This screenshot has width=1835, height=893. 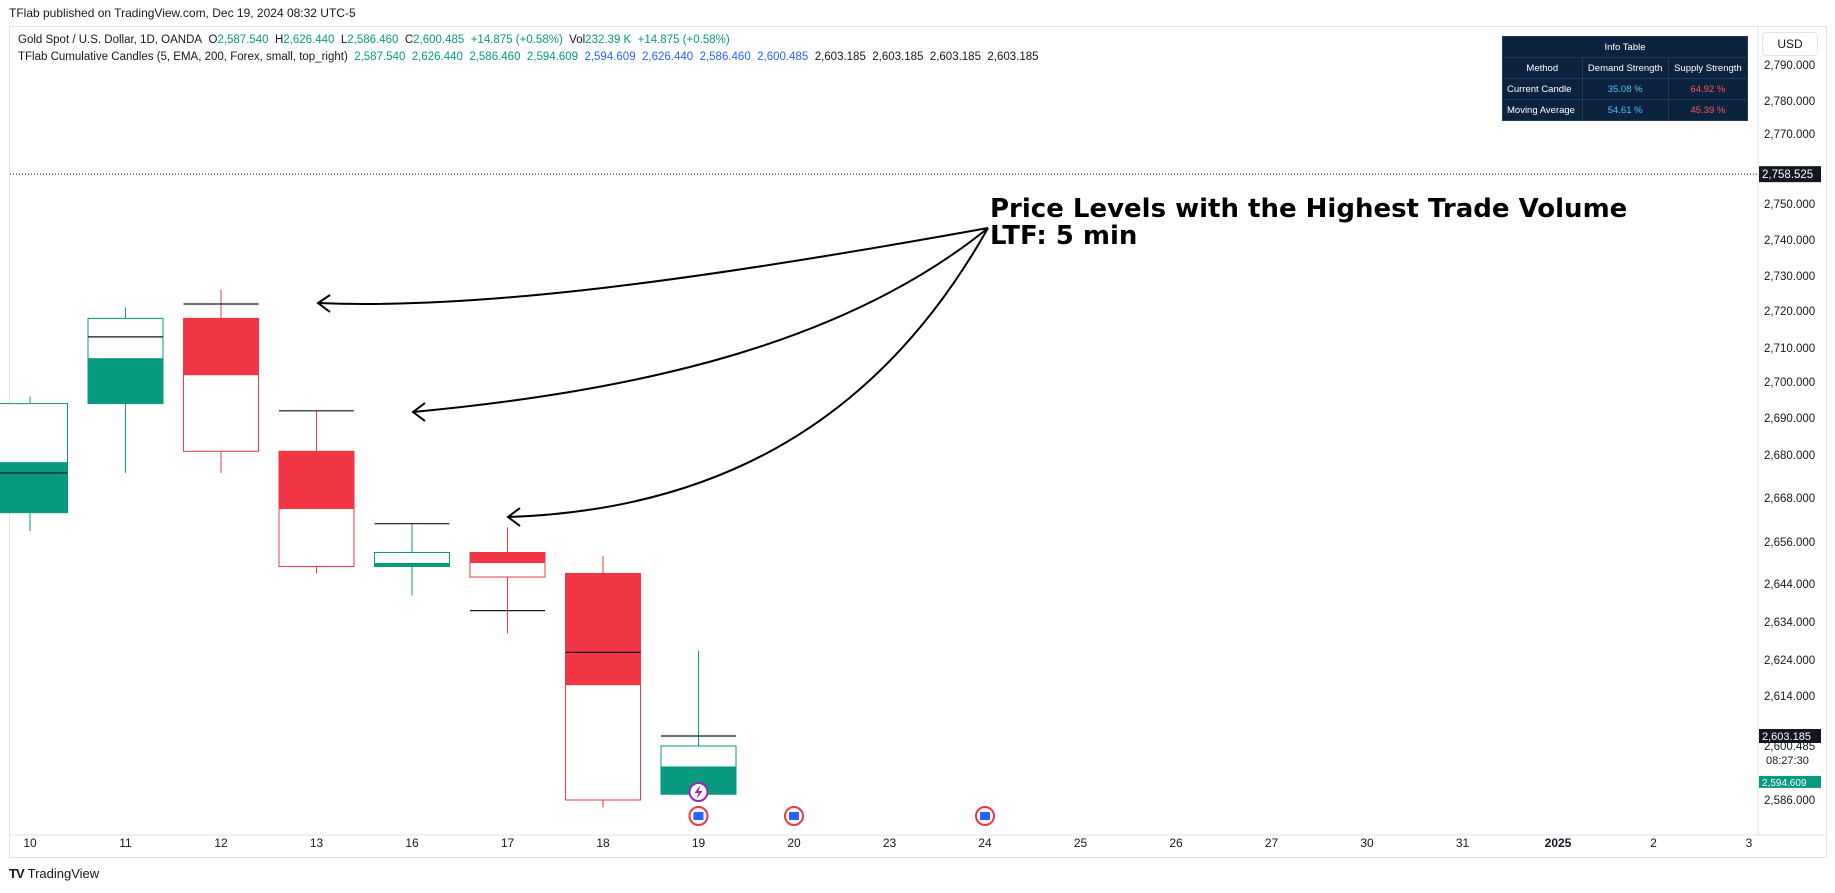 What do you see at coordinates (317, 843) in the screenshot?
I see `x-tick-label: 13` at bounding box center [317, 843].